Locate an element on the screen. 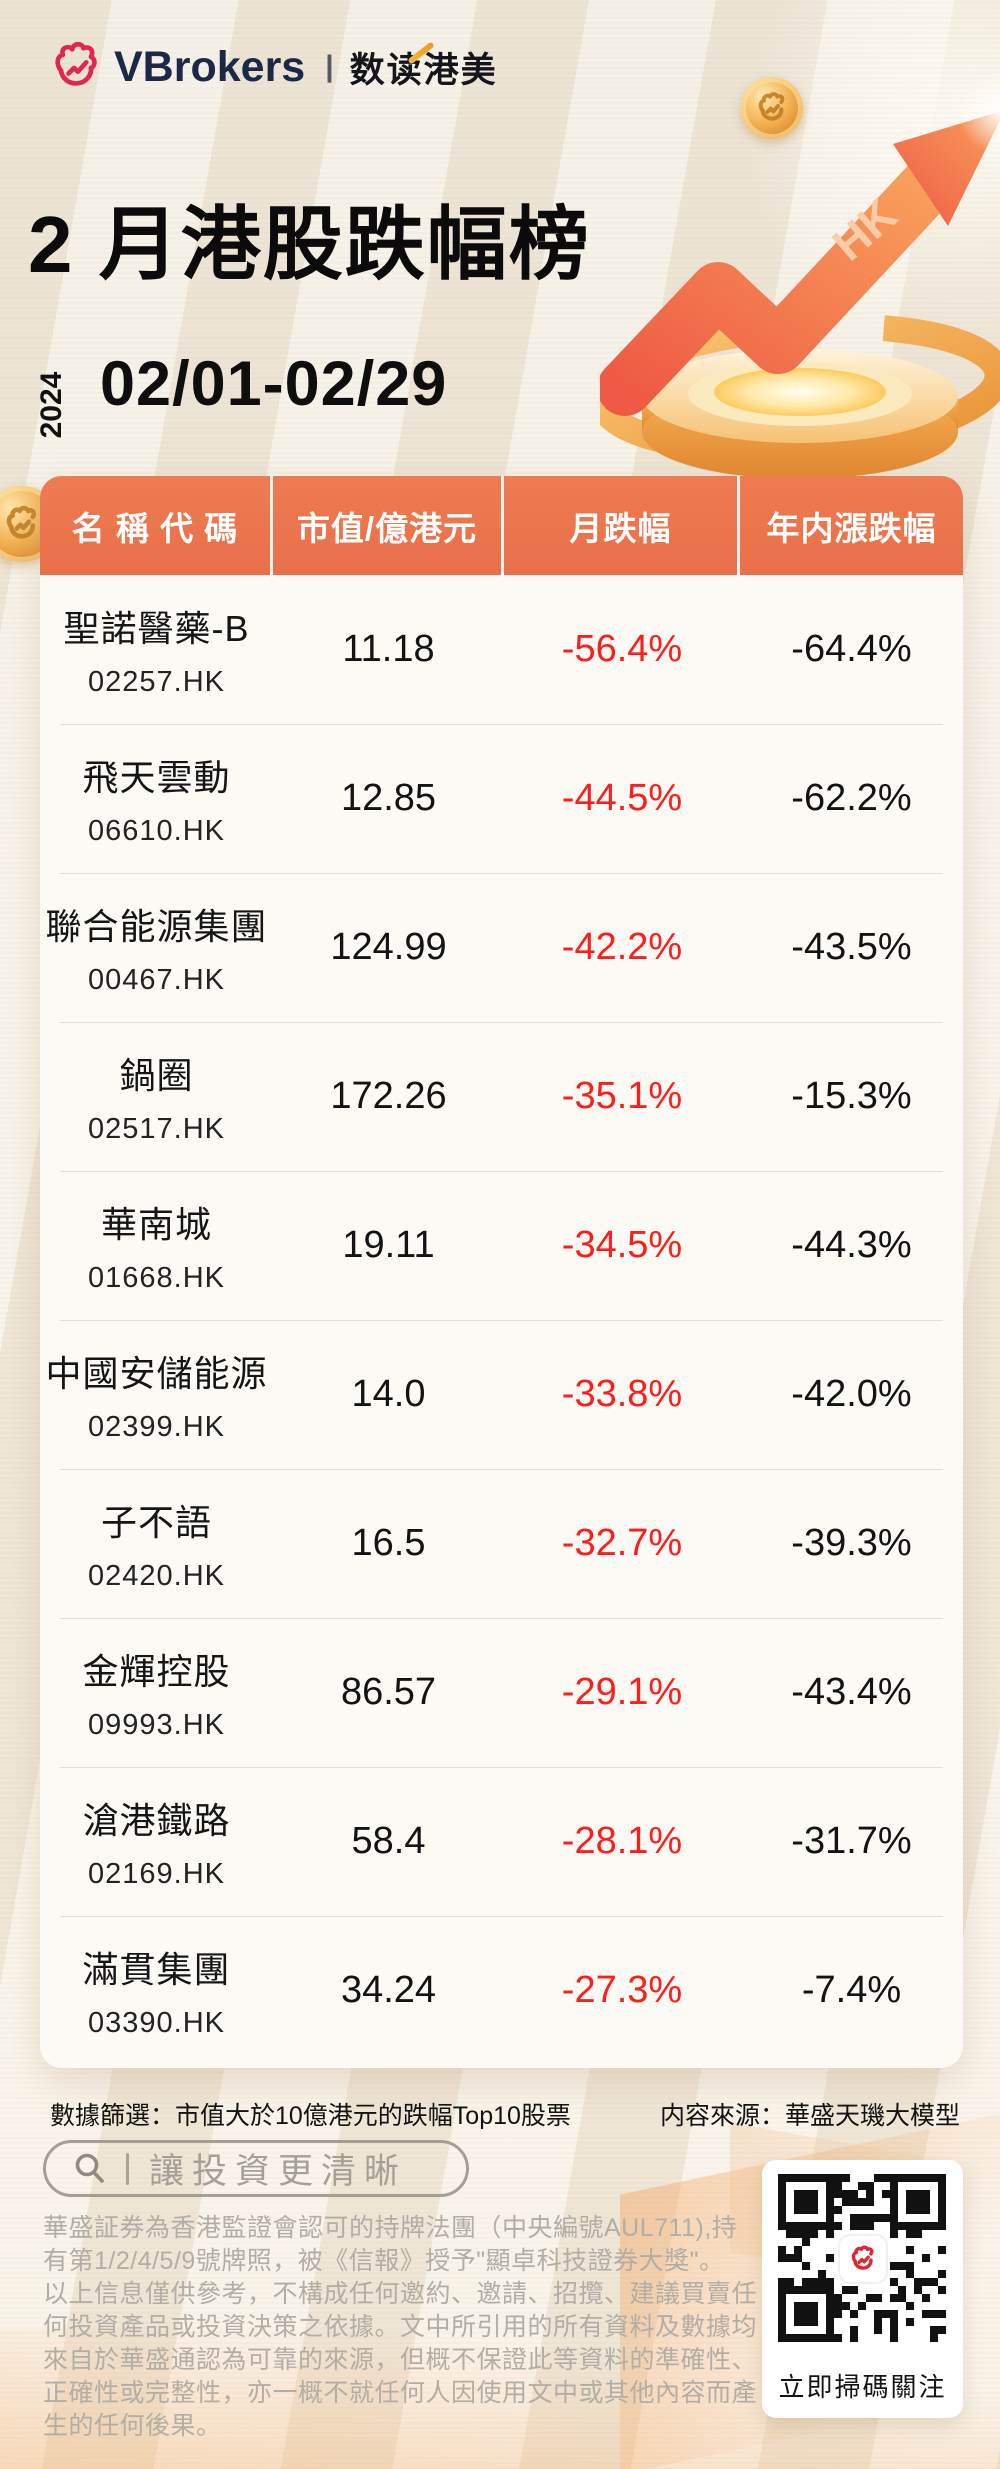 The width and height of the screenshot is (1000, 2469). name-code-cell: 子不語 02420.HK is located at coordinates (156, 1543).